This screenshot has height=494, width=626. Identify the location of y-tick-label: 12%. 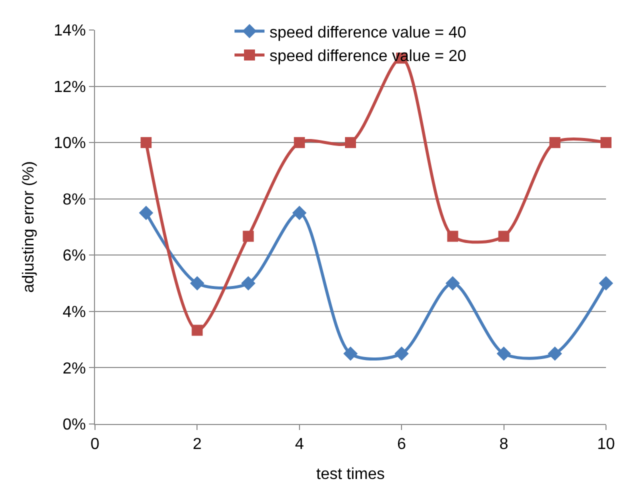
(70, 87).